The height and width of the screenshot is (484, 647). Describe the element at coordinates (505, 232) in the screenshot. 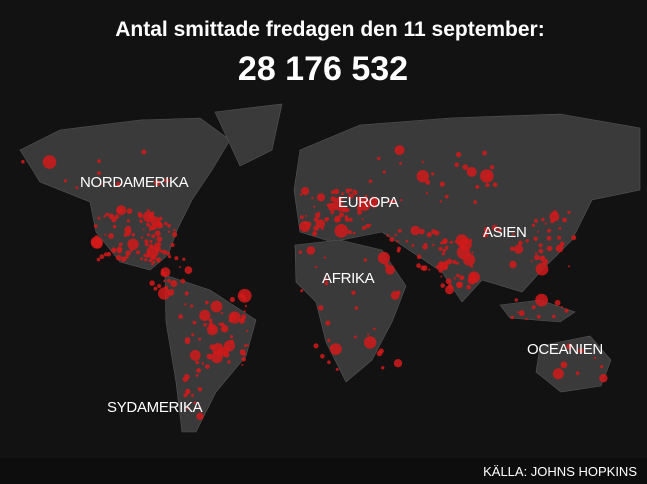

I see `region-label: ASIEN` at that location.